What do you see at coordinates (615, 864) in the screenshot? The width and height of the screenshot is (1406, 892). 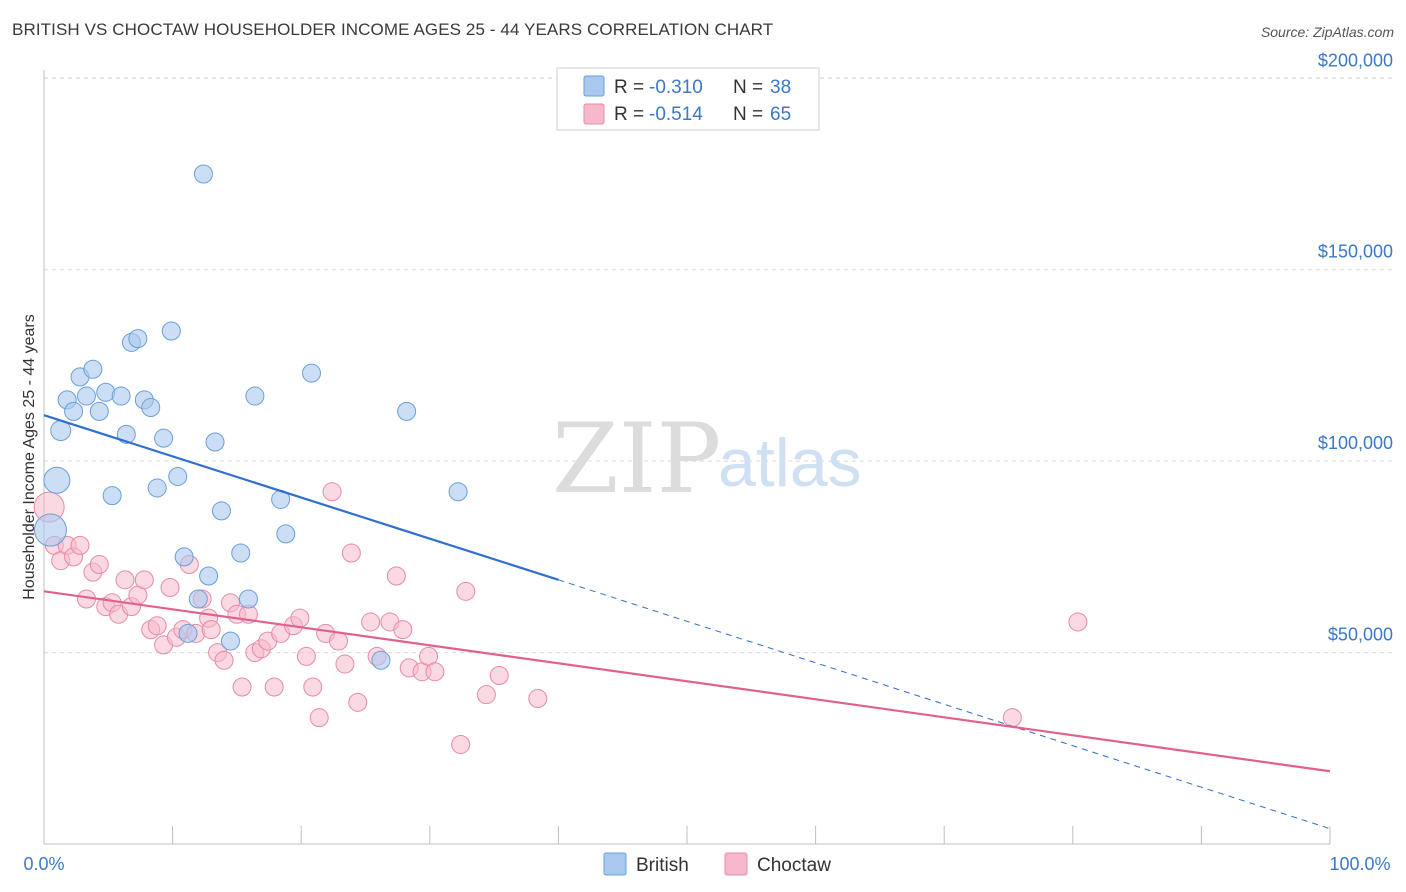 I see `bottom-legend-swatch-british` at bounding box center [615, 864].